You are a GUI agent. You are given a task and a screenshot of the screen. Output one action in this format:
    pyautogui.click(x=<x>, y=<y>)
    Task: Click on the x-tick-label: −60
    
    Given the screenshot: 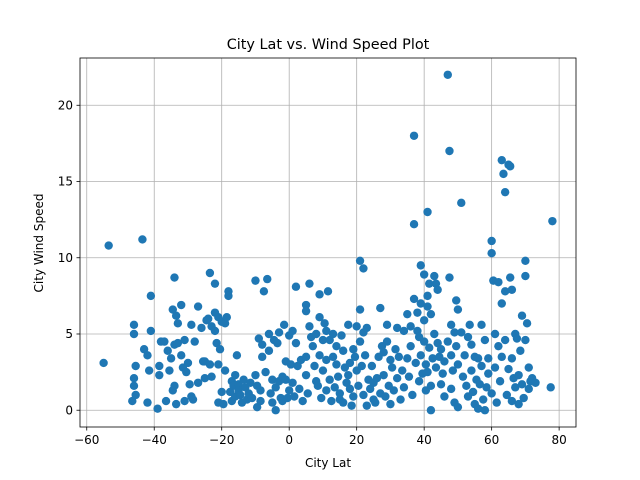 What is the action you would take?
    pyautogui.click(x=86, y=440)
    